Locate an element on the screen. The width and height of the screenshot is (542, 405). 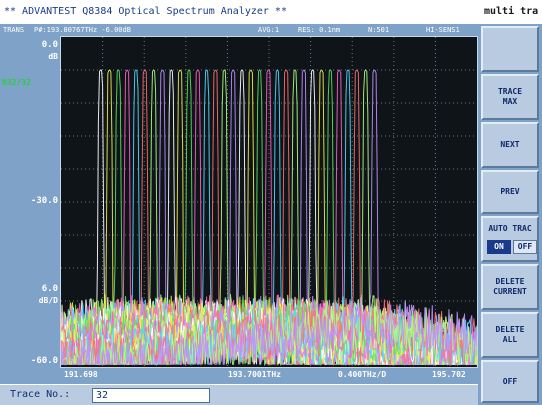
x-axis-stop: 195.702 is located at coordinates (449, 374).